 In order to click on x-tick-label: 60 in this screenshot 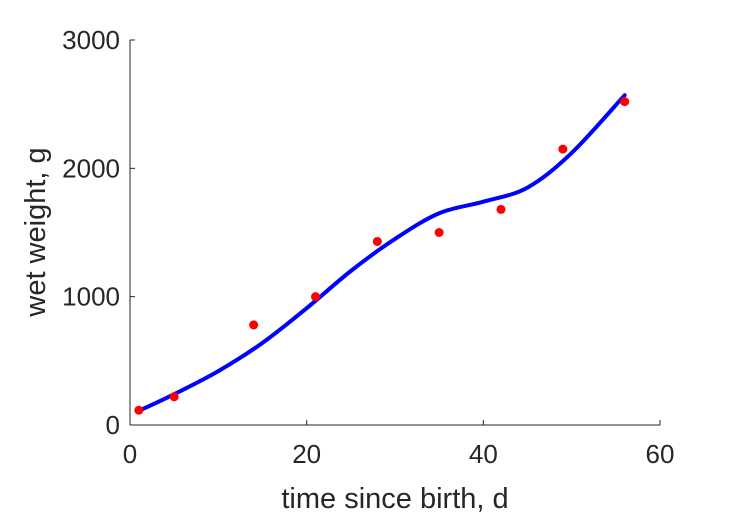, I will do `click(660, 454)`.